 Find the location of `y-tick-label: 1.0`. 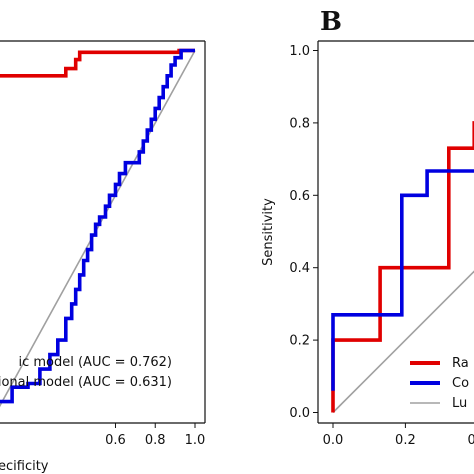

y-tick-label: 1.0 is located at coordinates (299, 51).